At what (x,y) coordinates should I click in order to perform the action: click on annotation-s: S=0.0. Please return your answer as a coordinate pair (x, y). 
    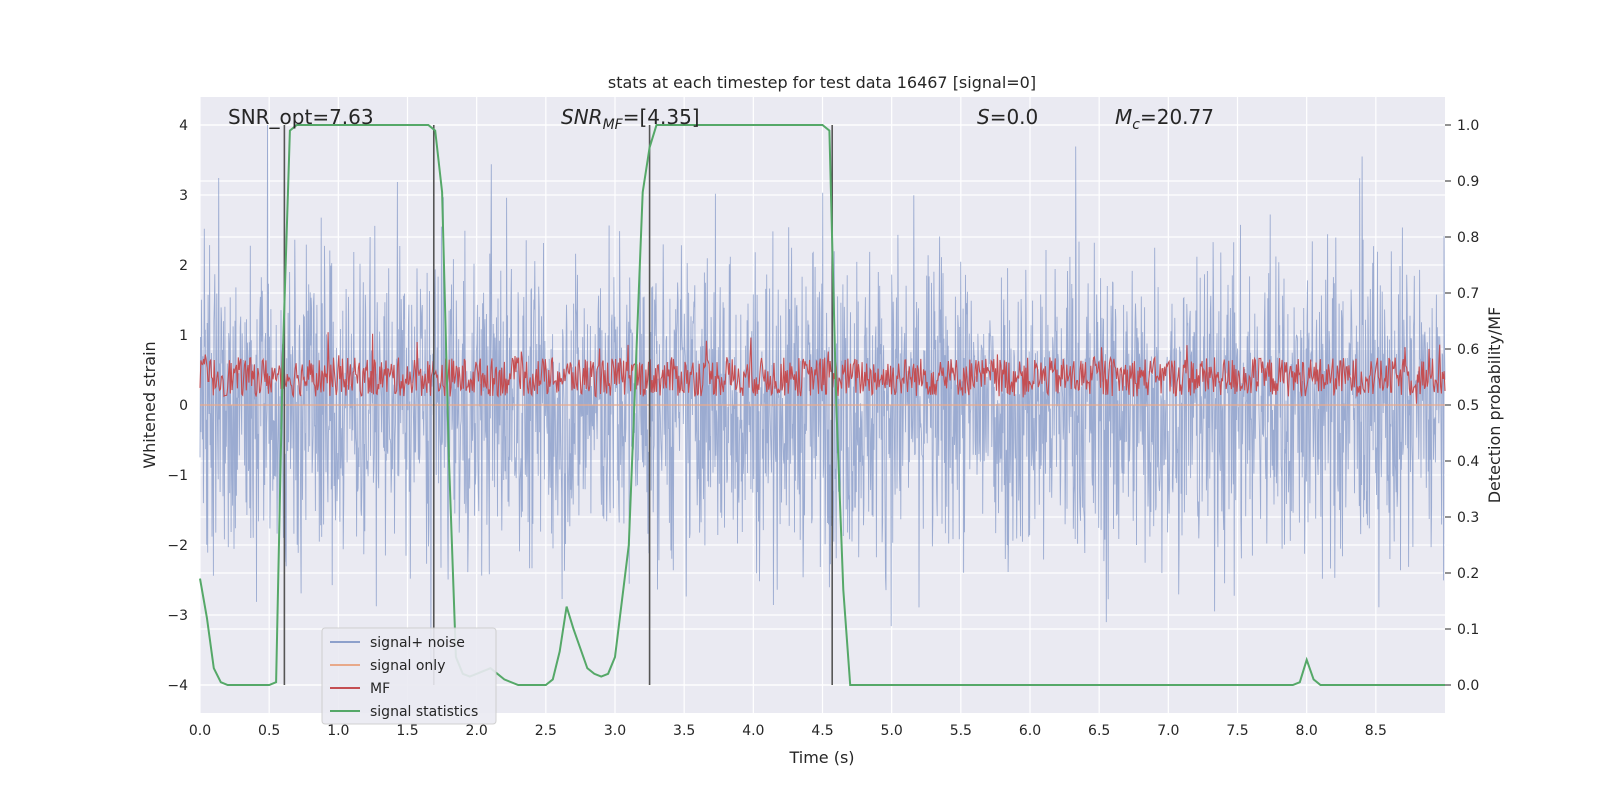
    Looking at the image, I should click on (1007, 117).